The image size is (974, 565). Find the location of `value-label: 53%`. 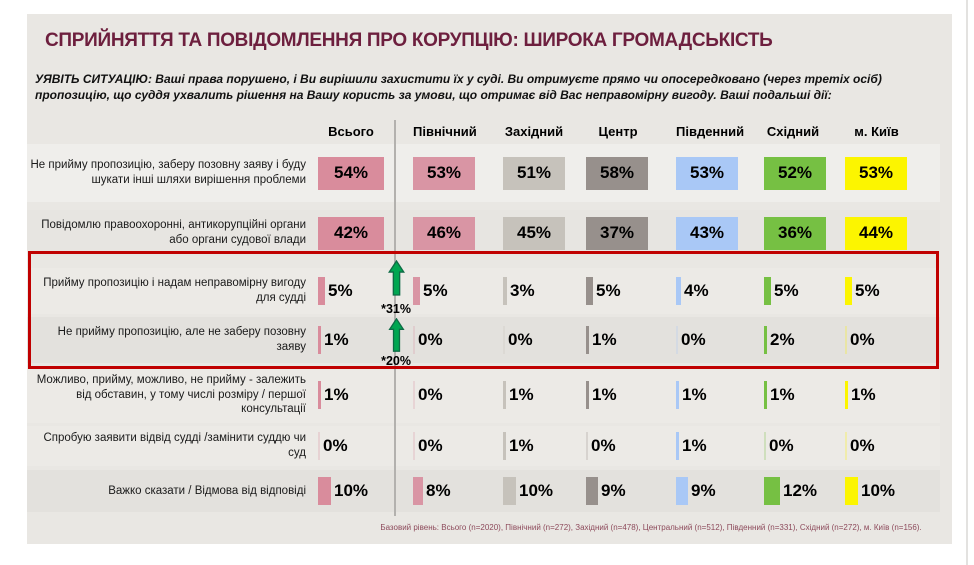

value-label: 53% is located at coordinates (707, 172).